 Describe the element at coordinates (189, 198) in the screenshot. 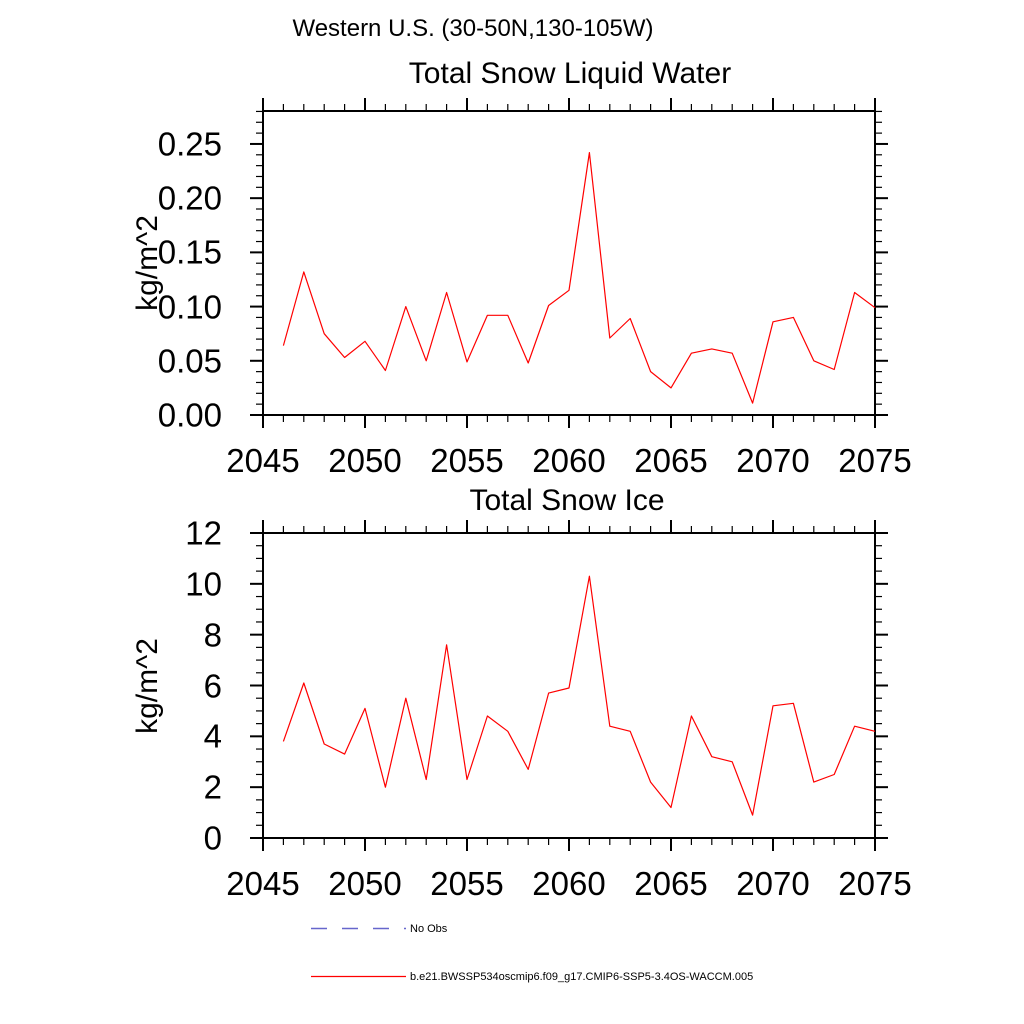

I see `y-tick-label: 0.20` at that location.